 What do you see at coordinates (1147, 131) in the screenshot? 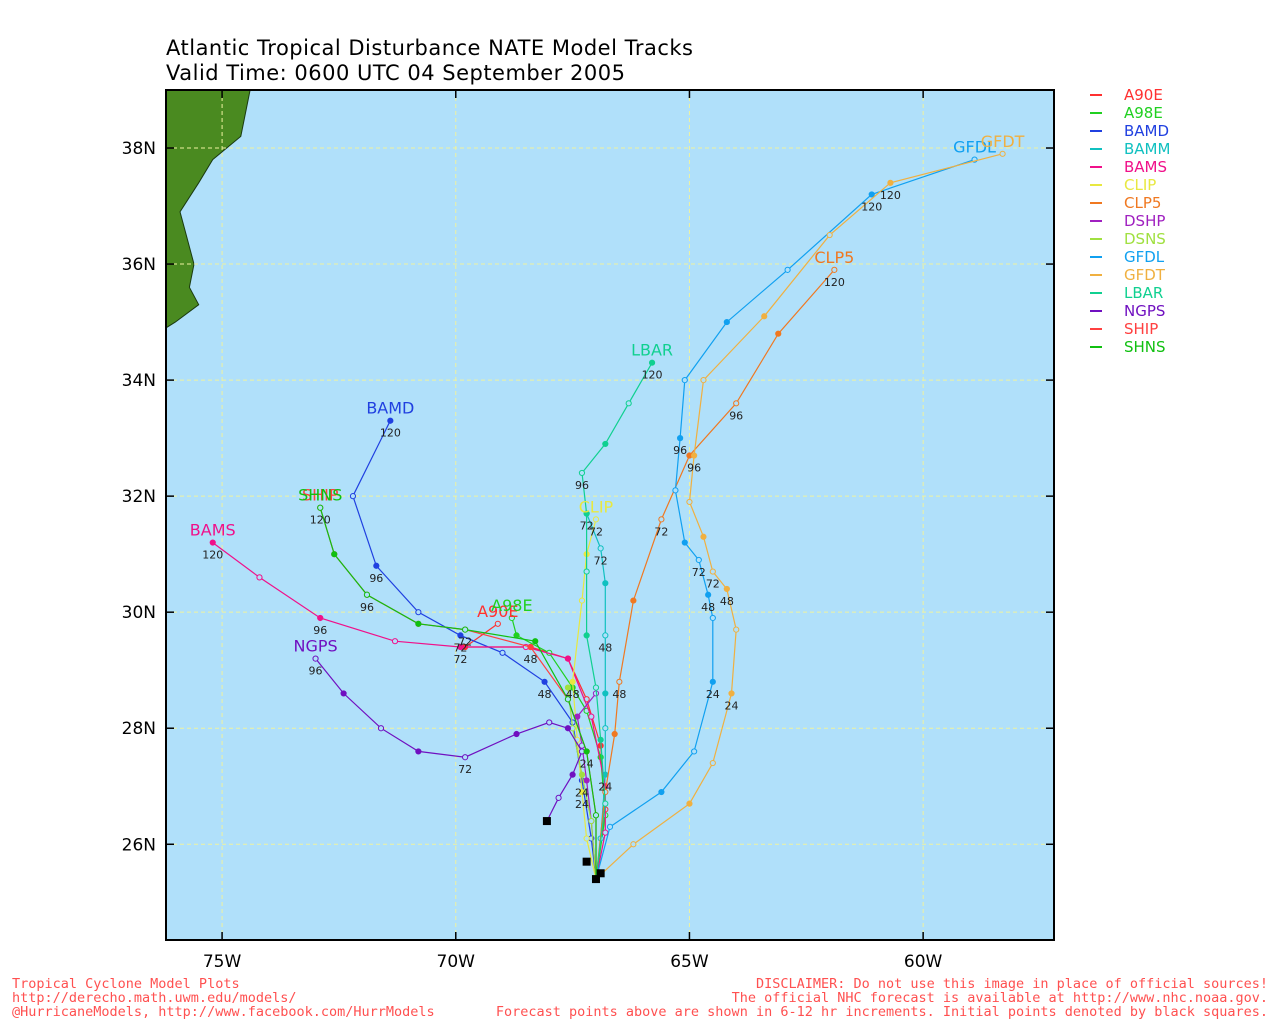
I see `legend-label: BAMD` at bounding box center [1147, 131].